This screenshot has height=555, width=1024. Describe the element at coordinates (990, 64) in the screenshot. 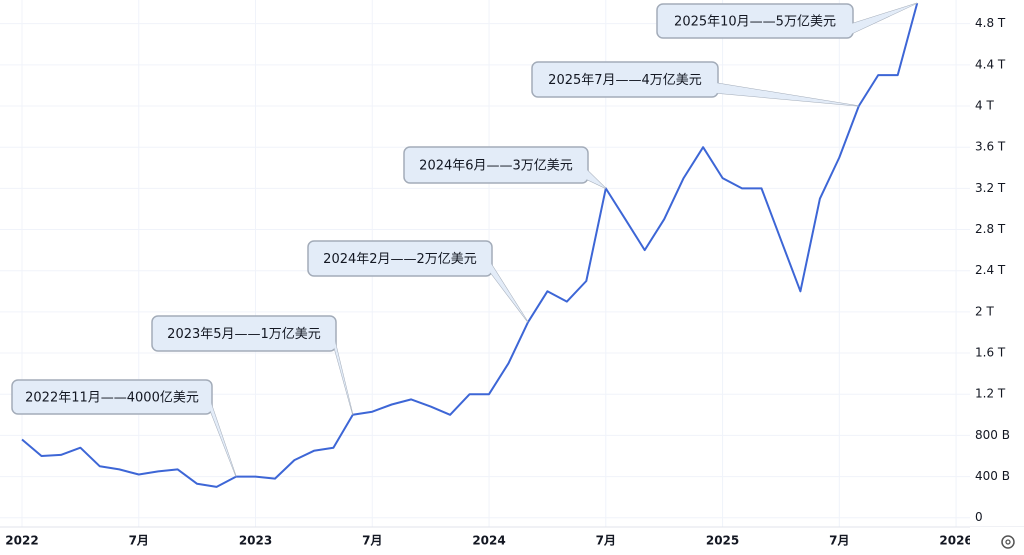

I see `y-tick-label: 4.4 T` at that location.